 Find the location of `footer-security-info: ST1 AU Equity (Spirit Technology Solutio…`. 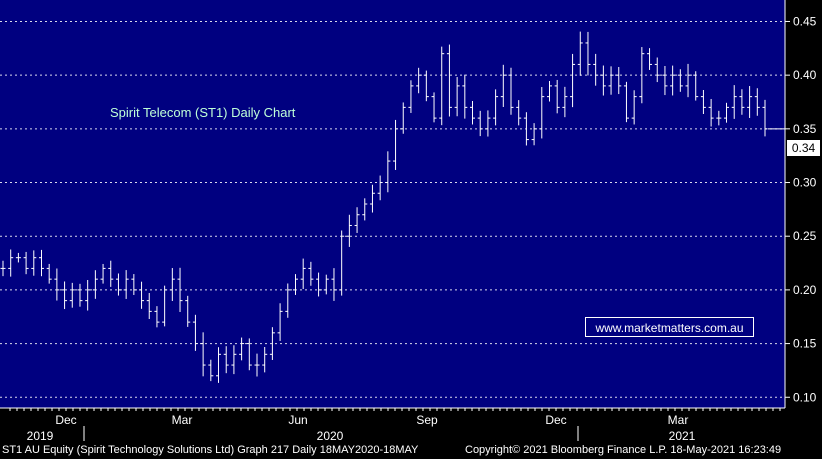

footer-security-info: ST1 AU Equity (Spirit Technology Solutio… is located at coordinates (210, 450).